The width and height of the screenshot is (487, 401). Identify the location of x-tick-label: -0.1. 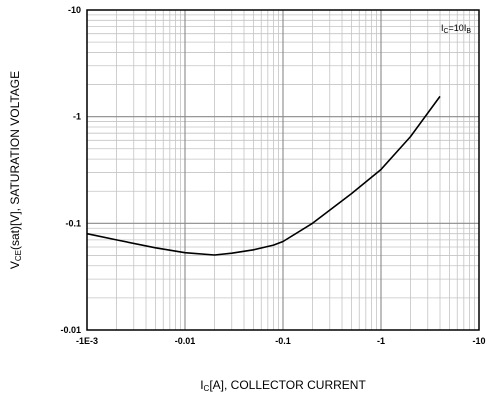
(283, 341).